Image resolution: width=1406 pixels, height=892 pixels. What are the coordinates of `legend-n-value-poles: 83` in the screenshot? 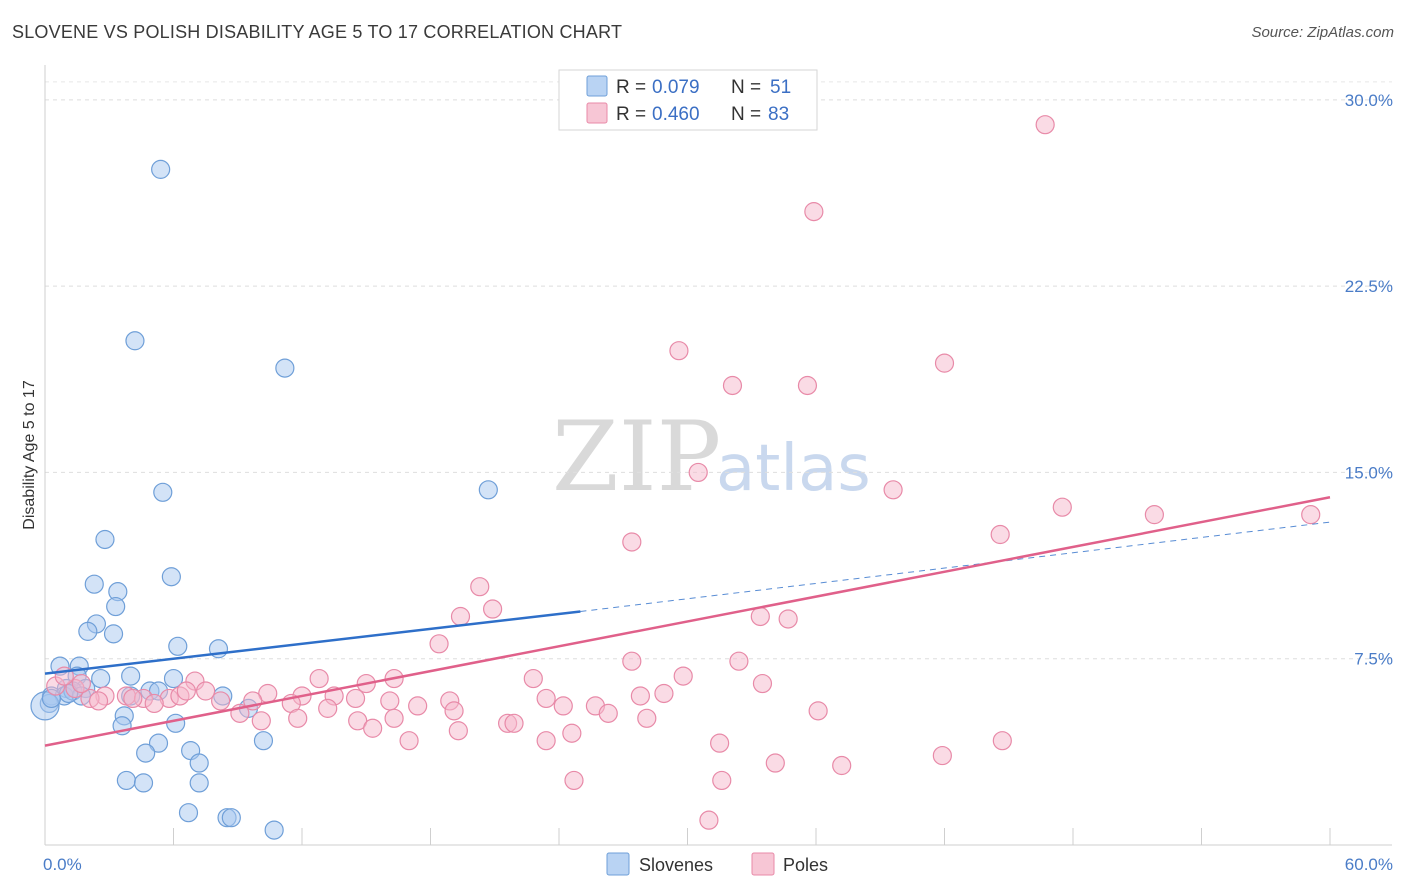 It's located at (778, 114).